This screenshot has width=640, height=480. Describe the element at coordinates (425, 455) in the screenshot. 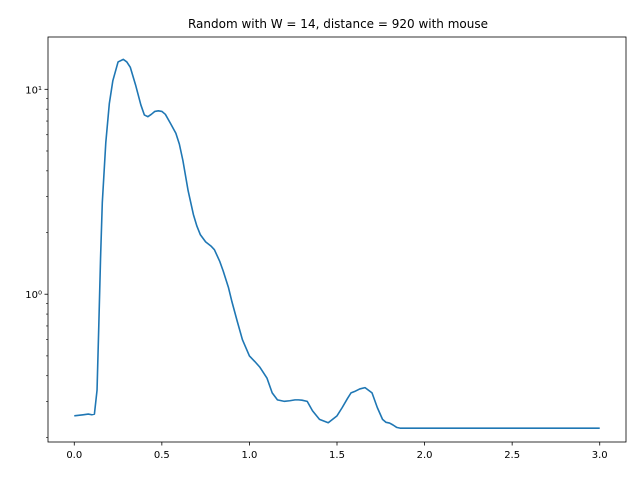

I see `x-tick-label: 2.0` at that location.